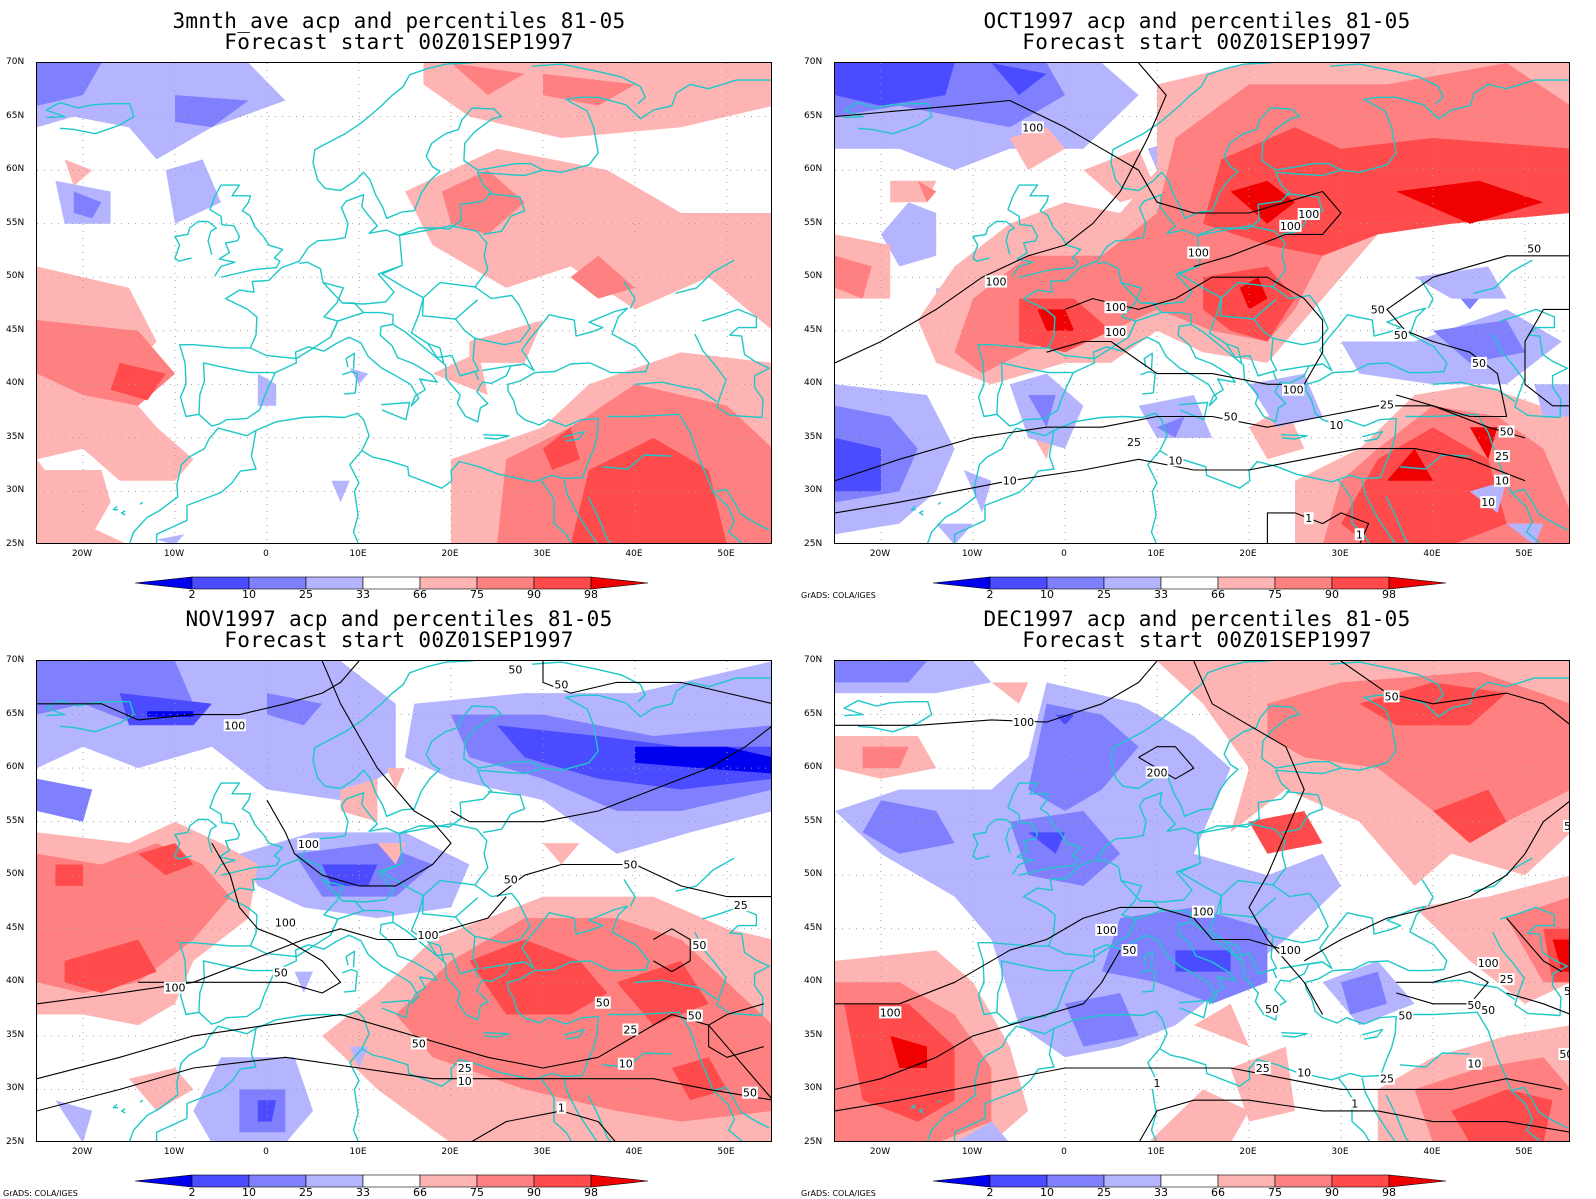  Describe the element at coordinates (1332, 1192) in the screenshot. I see `colorbar-label: 90` at that location.